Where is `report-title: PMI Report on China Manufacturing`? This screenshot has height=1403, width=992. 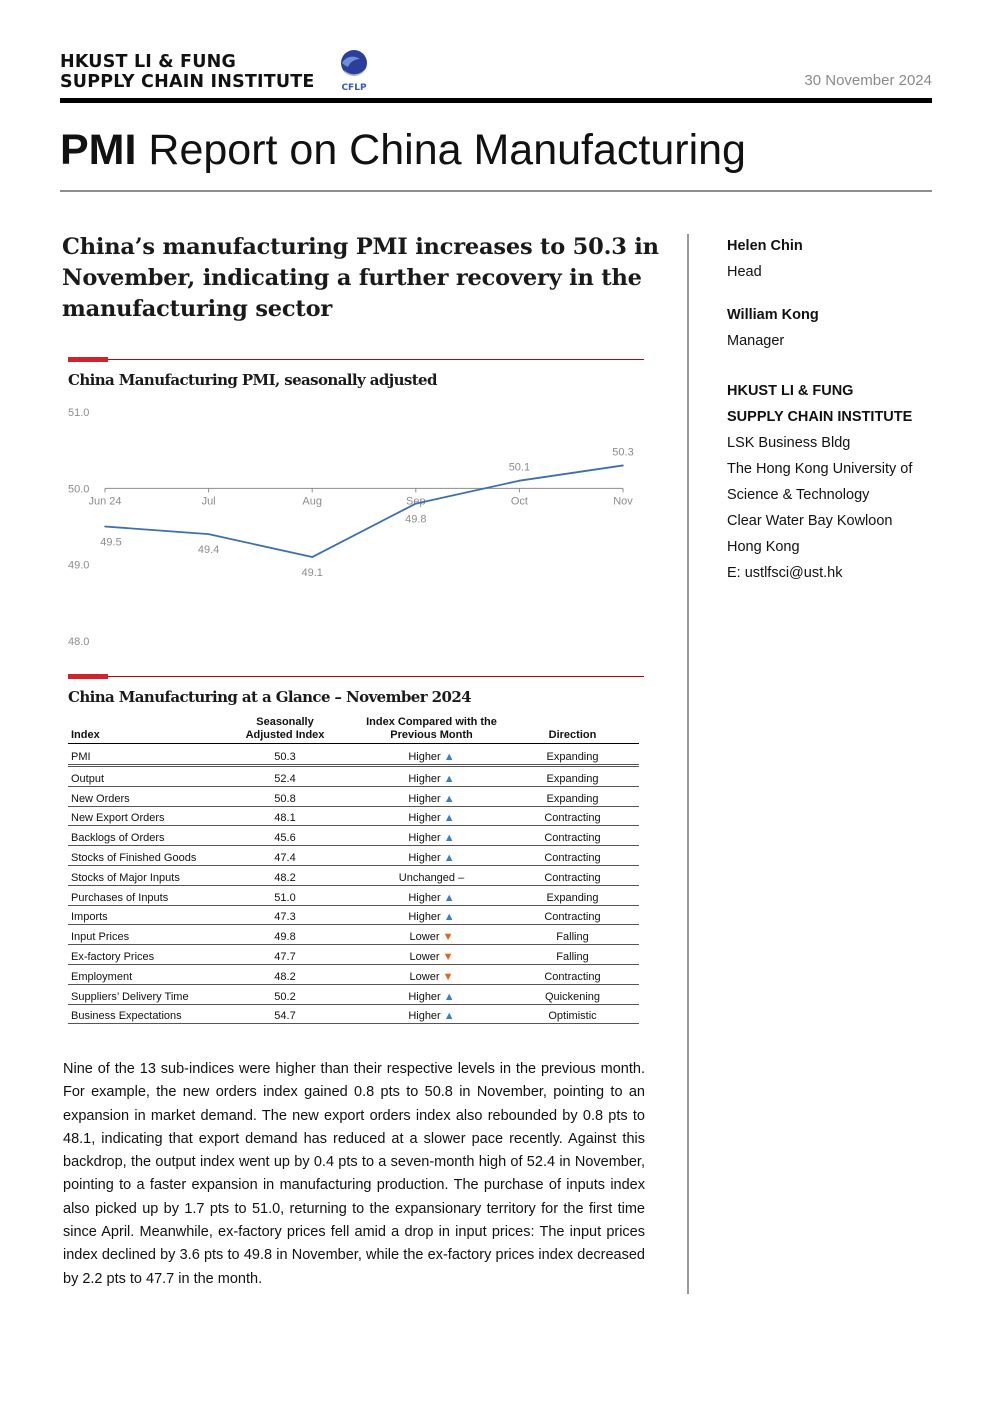 report-title: PMI Report on China Manufacturing is located at coordinates (403, 150).